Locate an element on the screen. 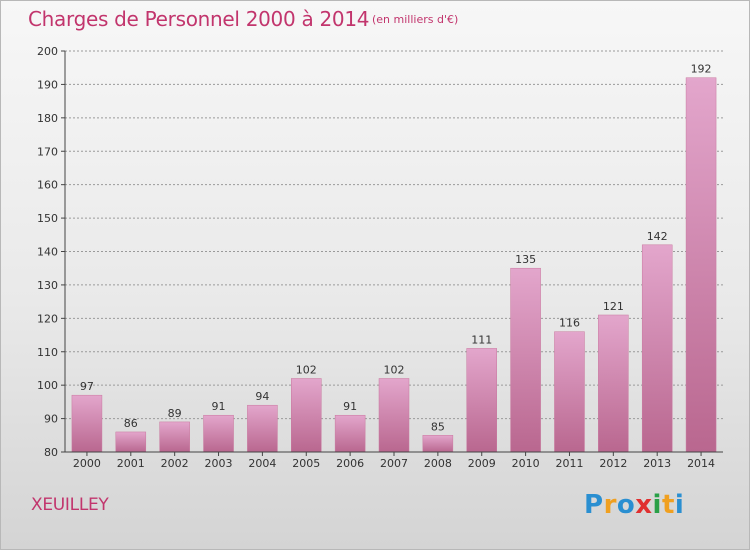  value-label: 89 is located at coordinates (175, 413).